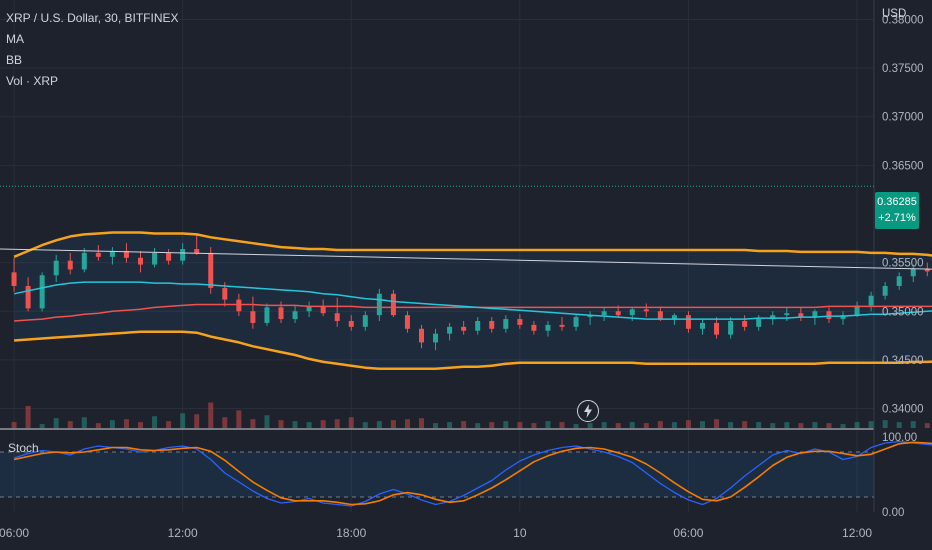 The height and width of the screenshot is (550, 932). I want to click on symbol-title: XRP / U.S. Dollar, 30, BITFINEX, so click(92, 18).